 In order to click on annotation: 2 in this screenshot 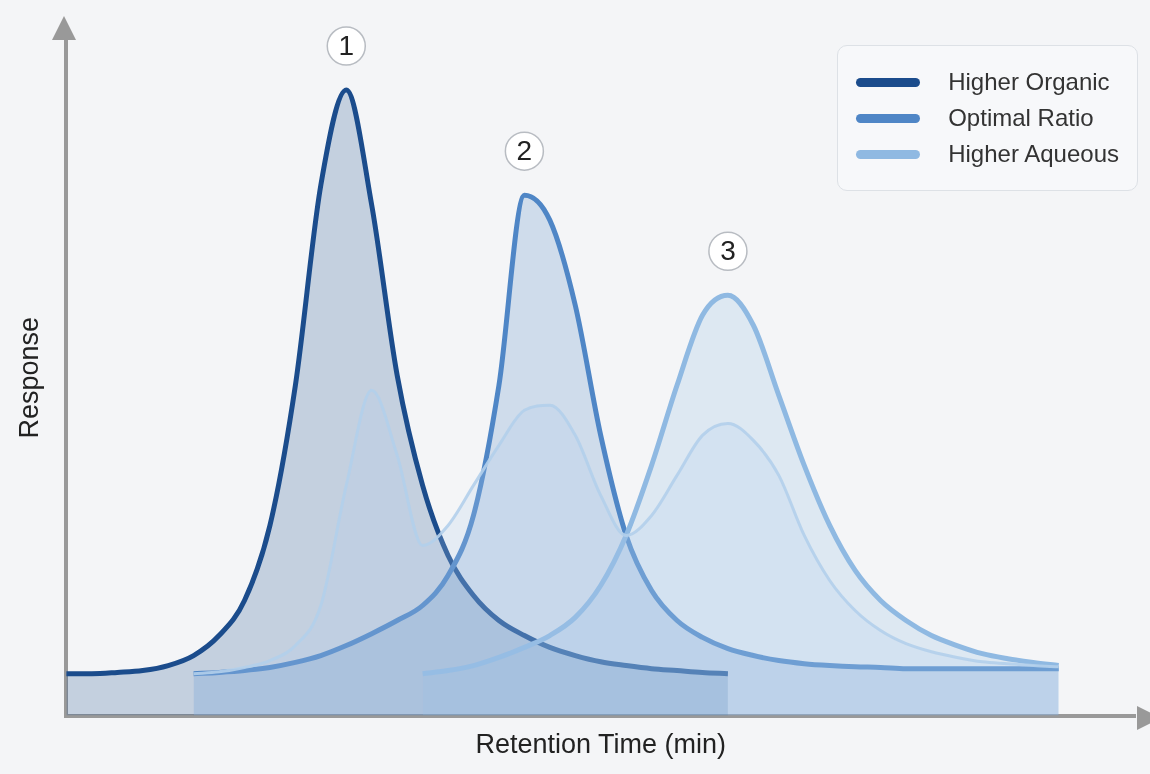, I will do `click(524, 150)`.